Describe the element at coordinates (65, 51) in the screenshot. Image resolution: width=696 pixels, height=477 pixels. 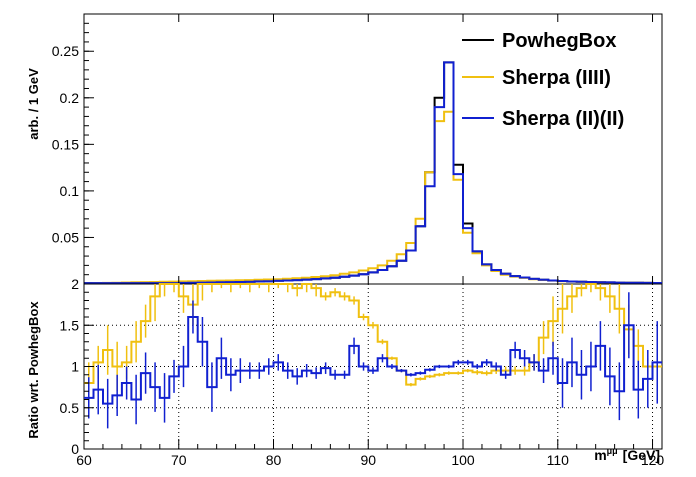
I see `main-y-tick-label: 0.25` at that location.